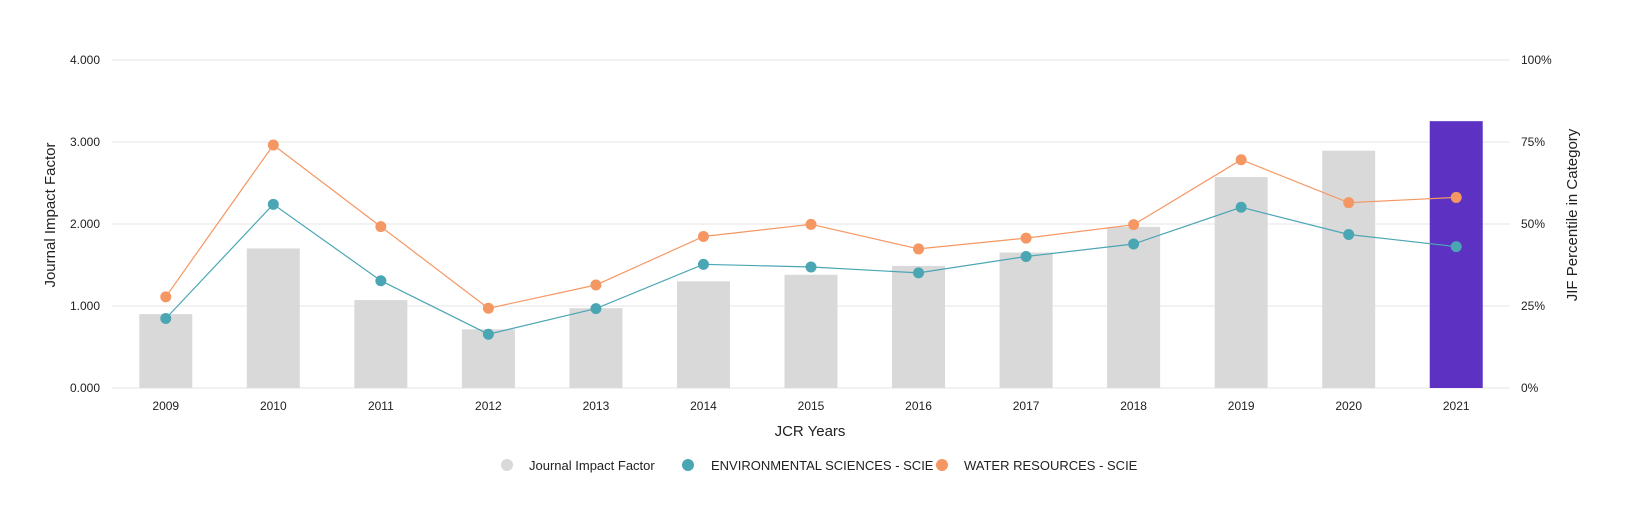 The width and height of the screenshot is (1631, 505). I want to click on legend-label-journal-impact-factor: Journal Impact Factor, so click(592, 465).